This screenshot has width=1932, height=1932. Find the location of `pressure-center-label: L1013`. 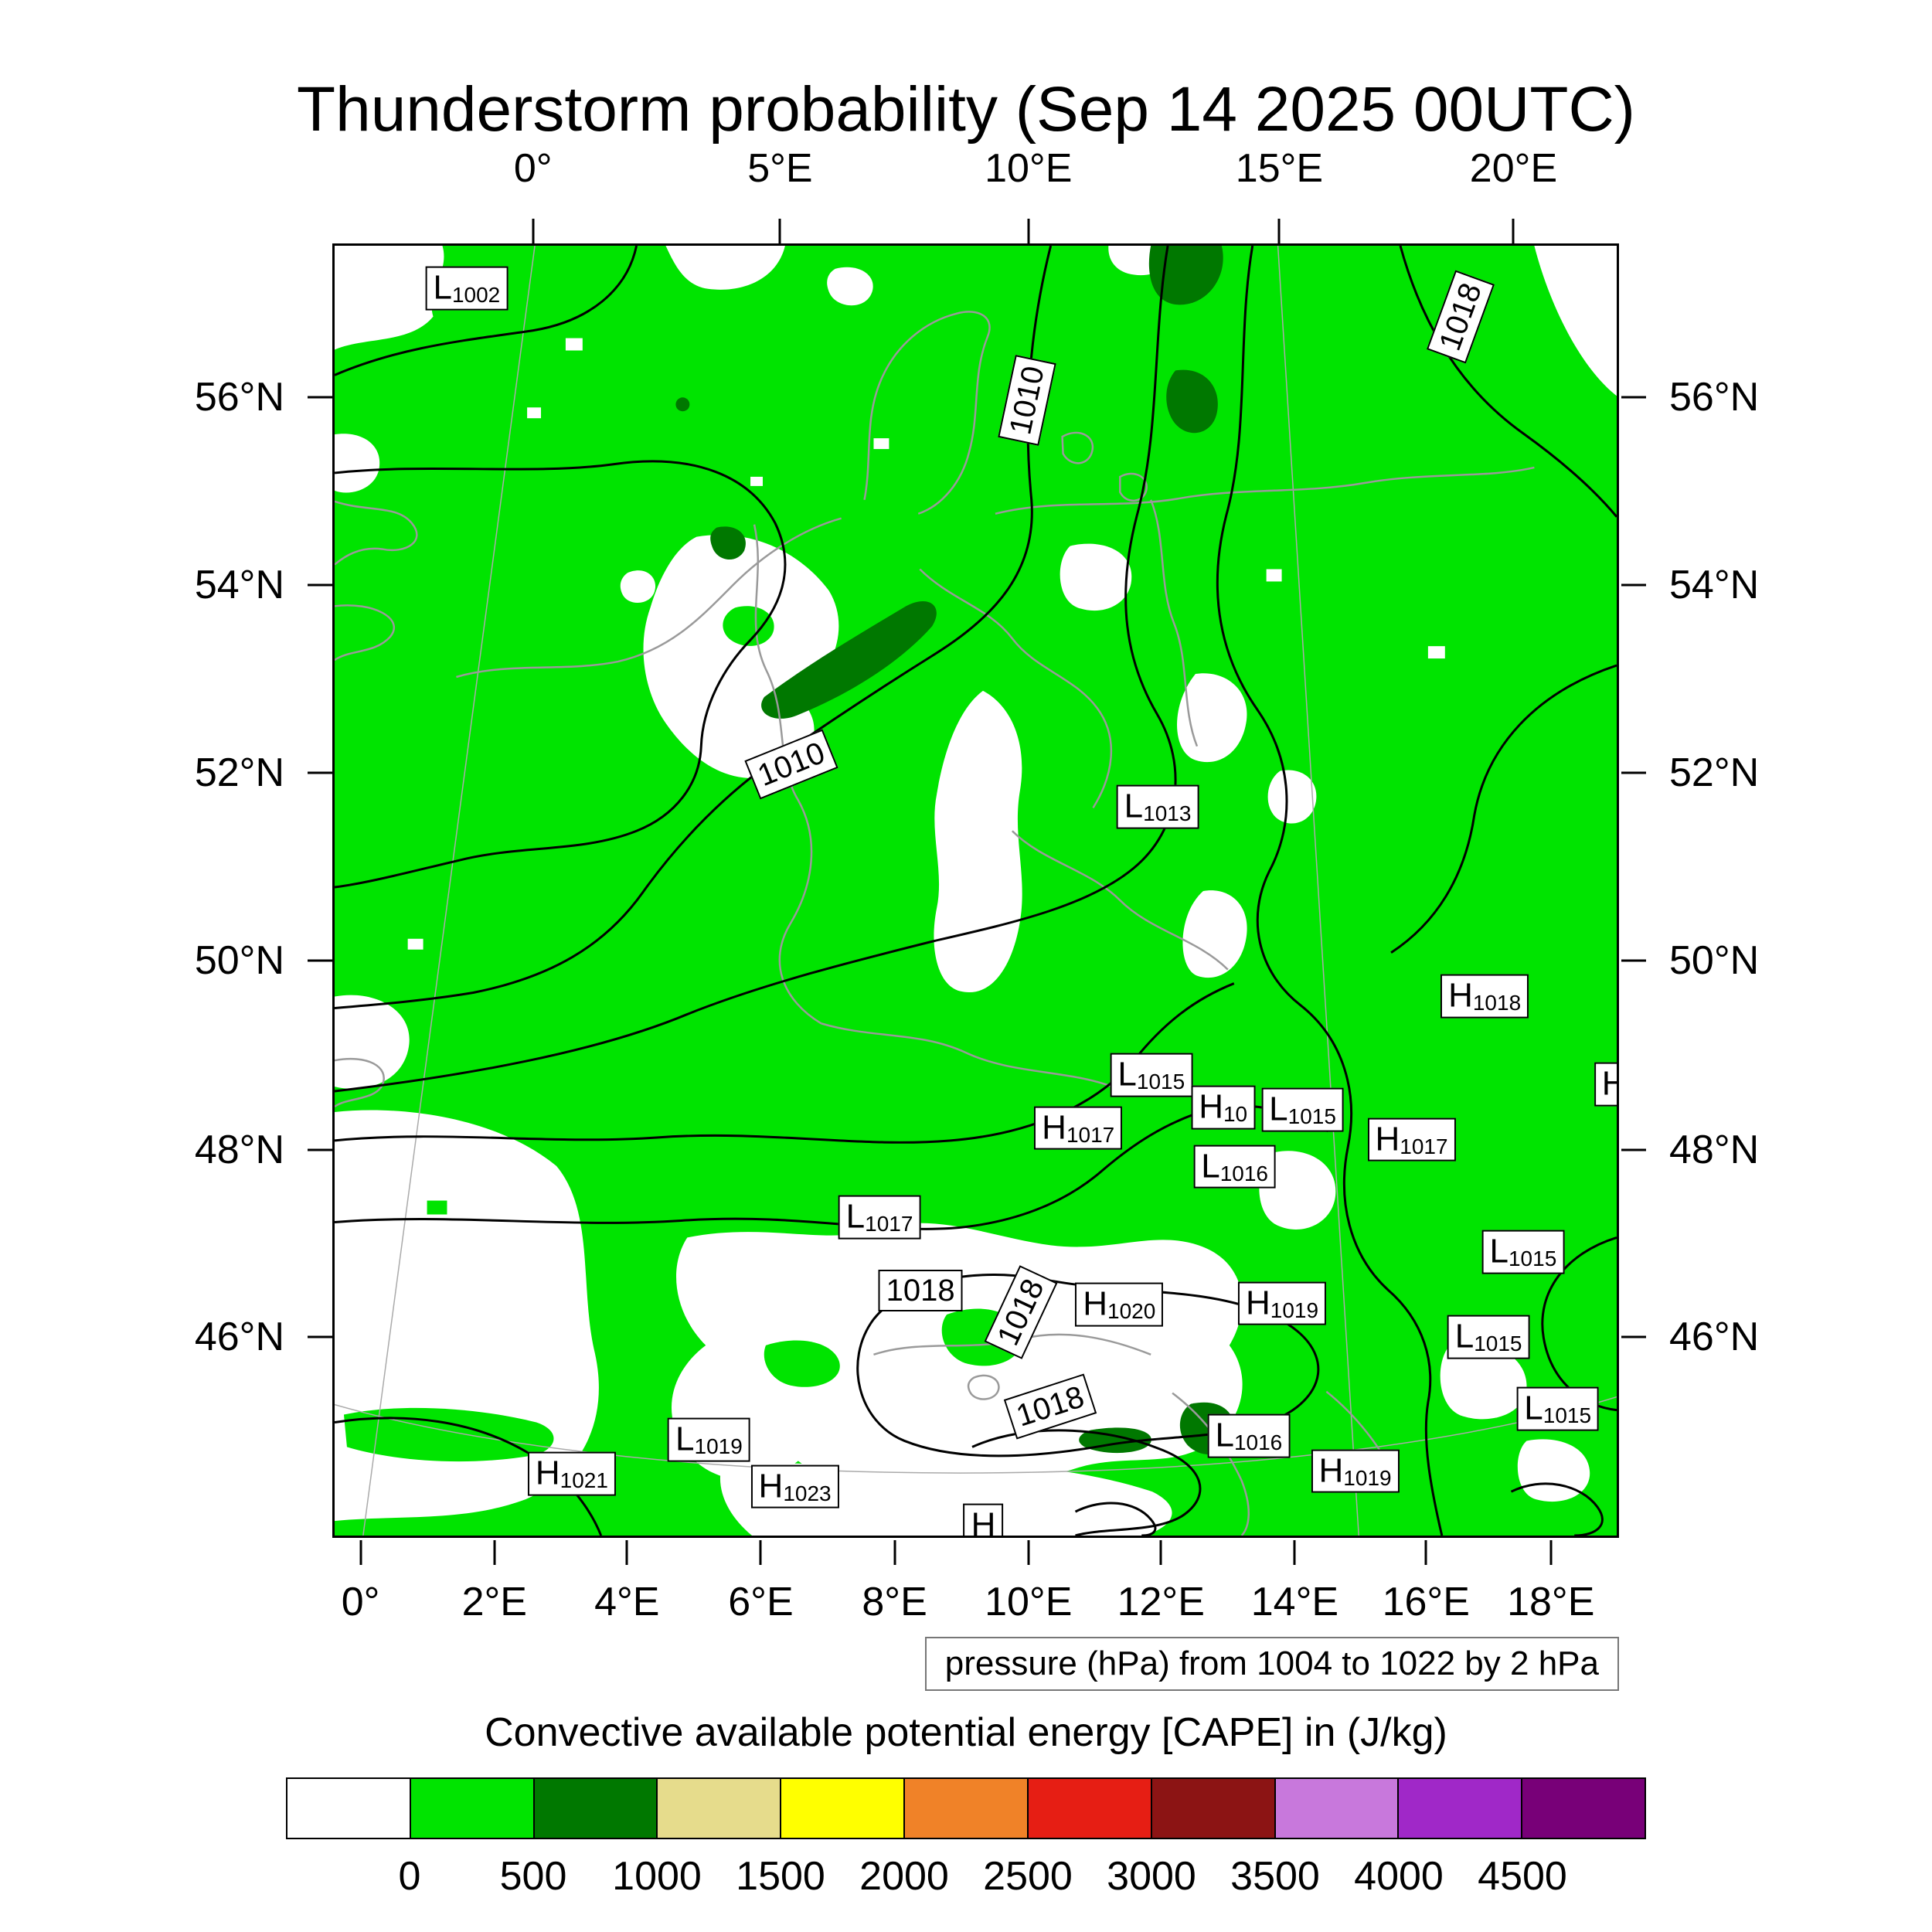

pressure-center-label: L1013 is located at coordinates (1157, 807).